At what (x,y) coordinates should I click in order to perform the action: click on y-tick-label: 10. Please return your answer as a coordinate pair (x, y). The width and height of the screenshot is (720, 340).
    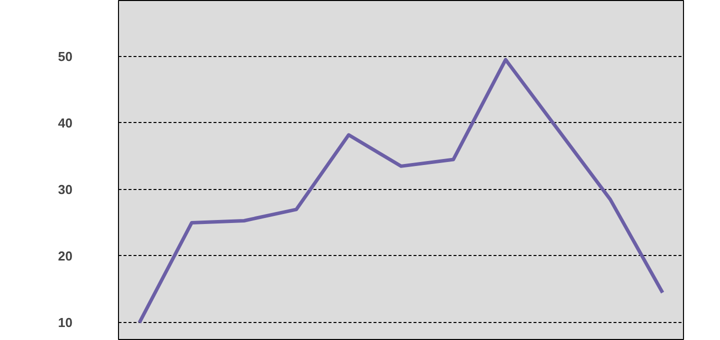
    Looking at the image, I should click on (65, 322).